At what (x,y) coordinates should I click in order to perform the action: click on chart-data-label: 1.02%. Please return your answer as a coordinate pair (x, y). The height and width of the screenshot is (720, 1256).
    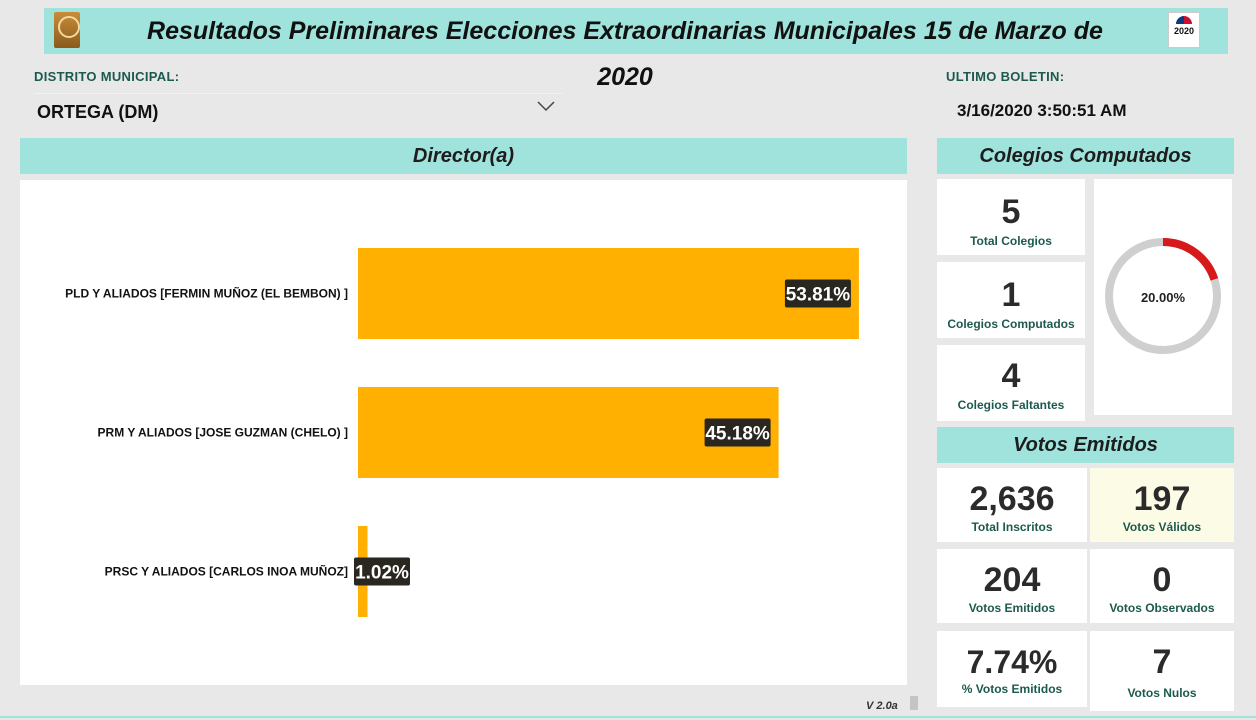
    Looking at the image, I should click on (382, 573).